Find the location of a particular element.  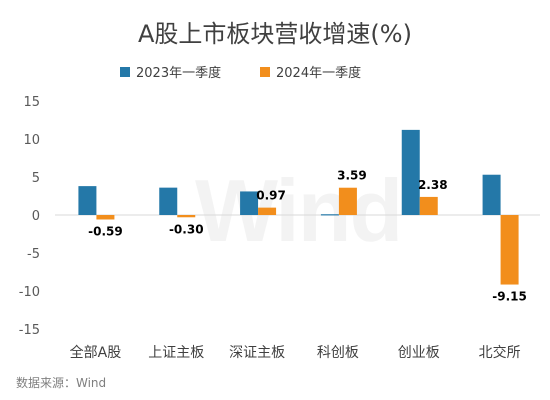

y-tick-label: 10 is located at coordinates (31, 140).